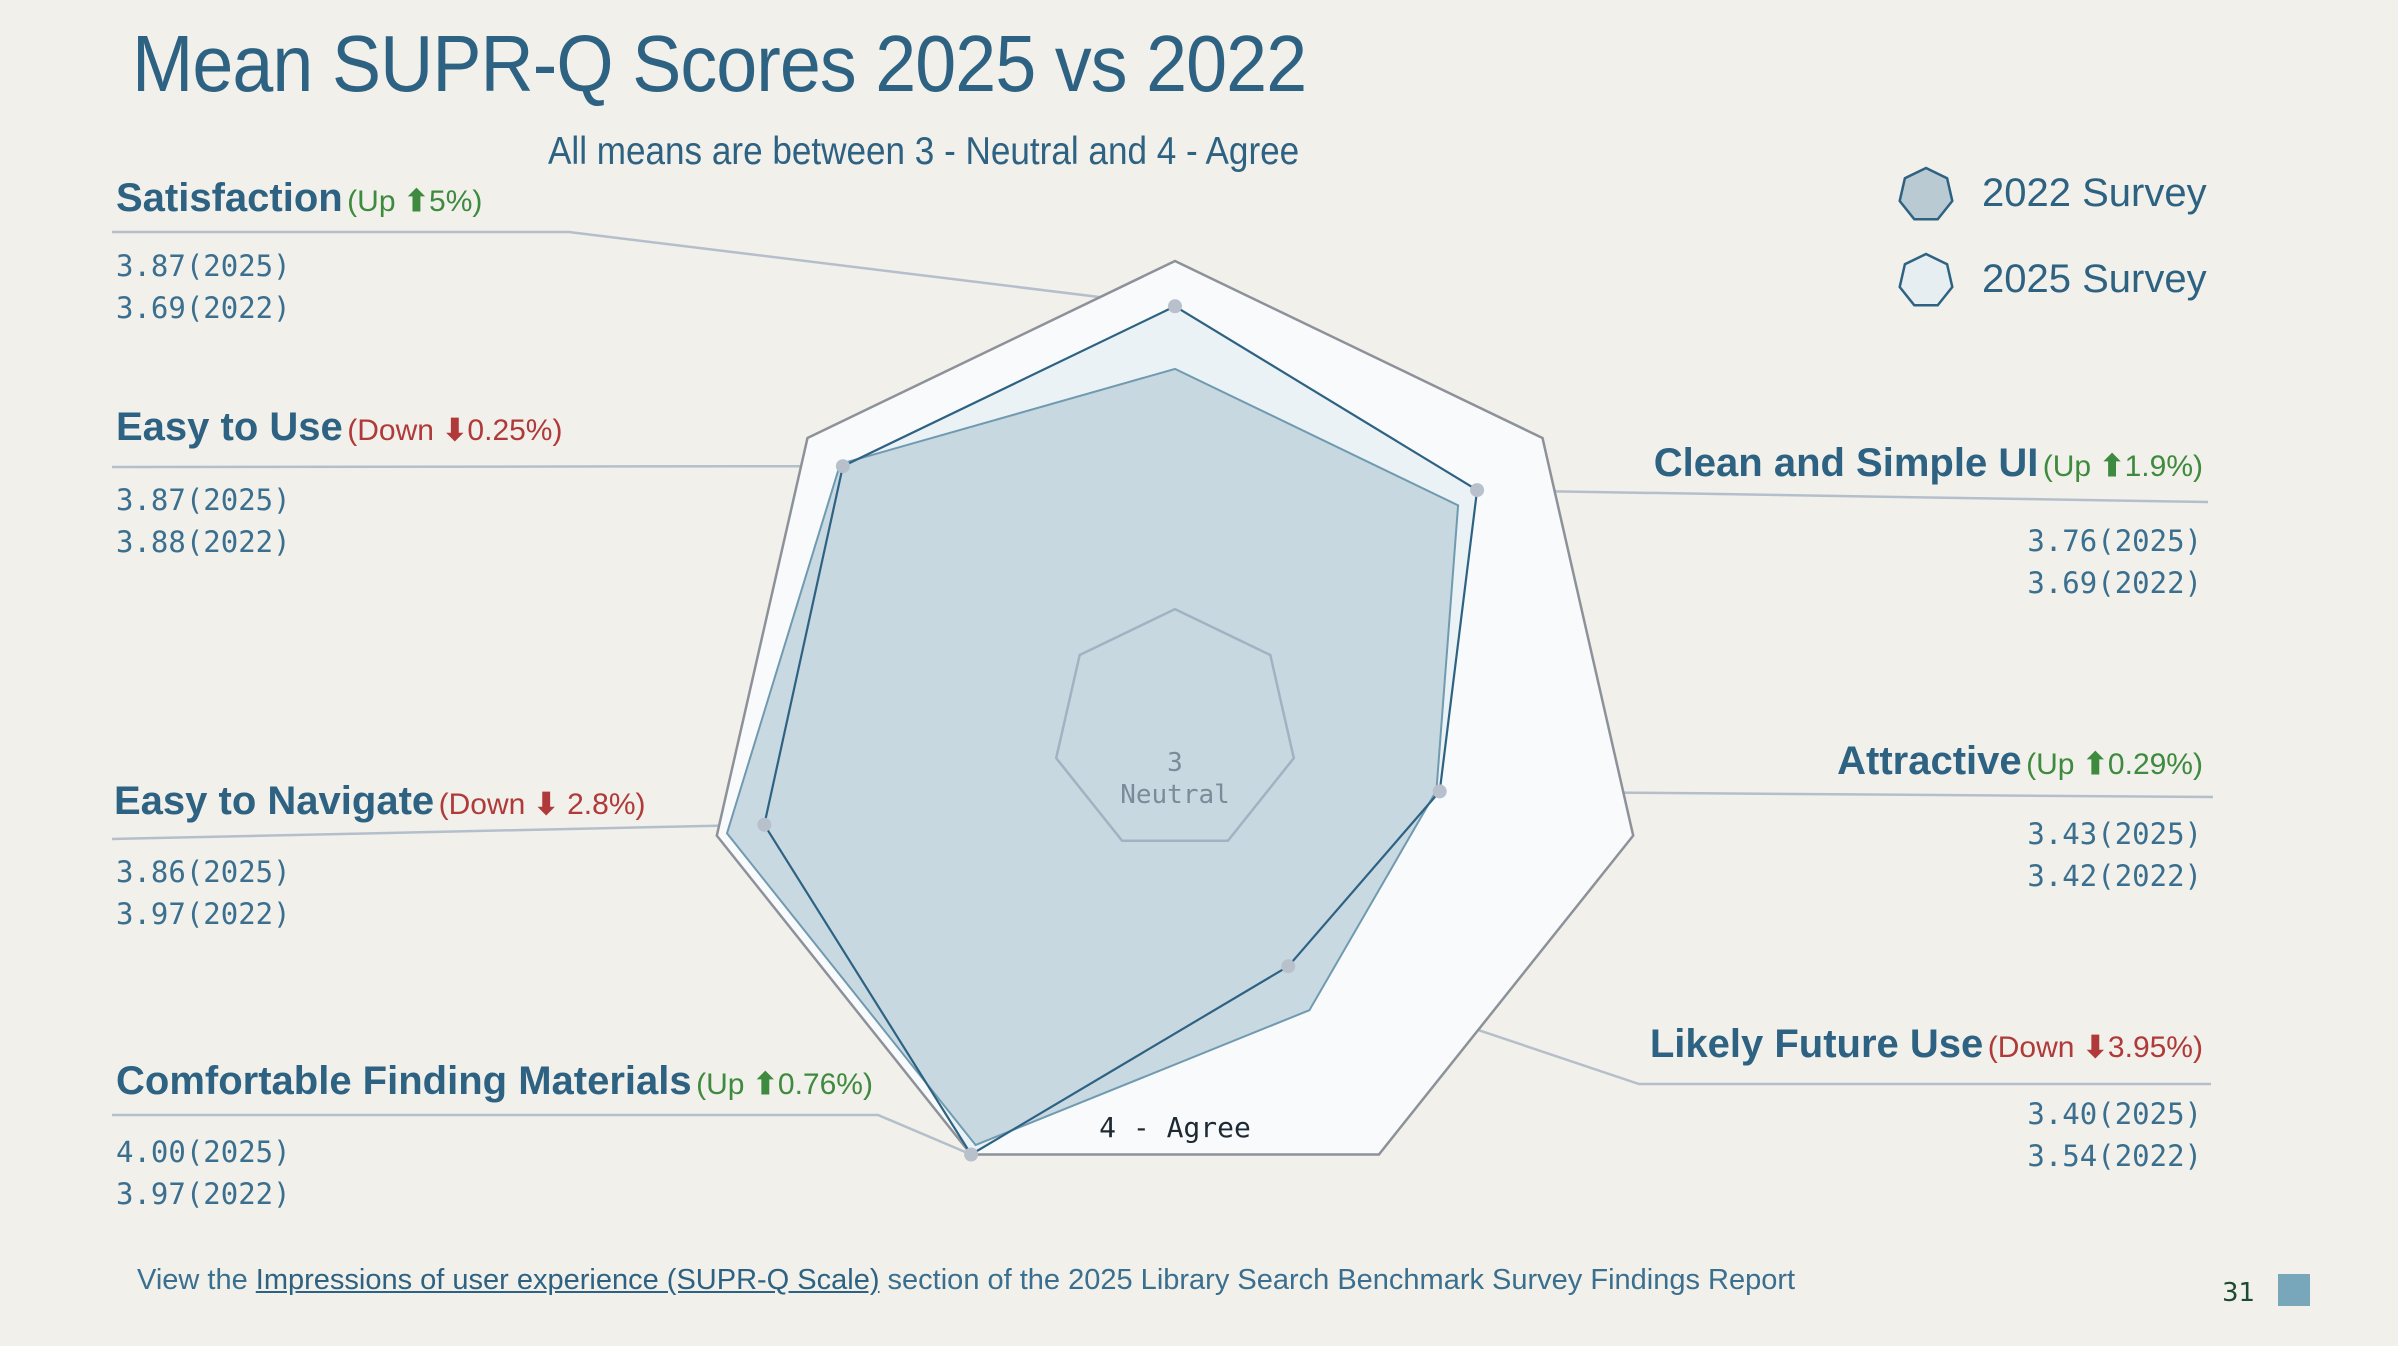 The width and height of the screenshot is (2398, 1346). What do you see at coordinates (2114, 562) in the screenshot?
I see `values-clean-and-simple-ui: 3.76(2025) 3.69(2022)` at bounding box center [2114, 562].